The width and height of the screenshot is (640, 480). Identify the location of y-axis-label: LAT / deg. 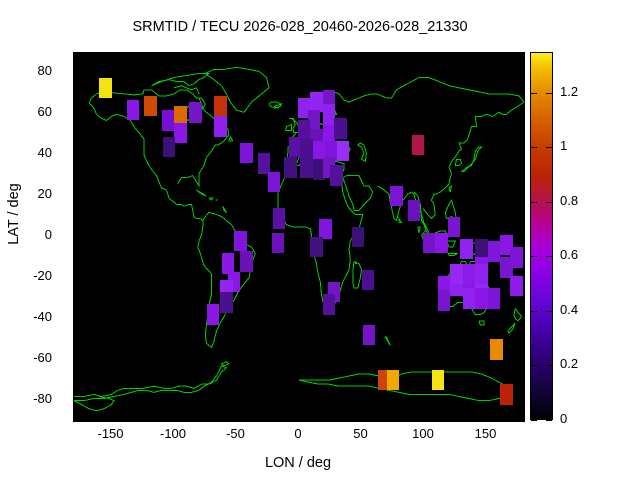
(14, 214).